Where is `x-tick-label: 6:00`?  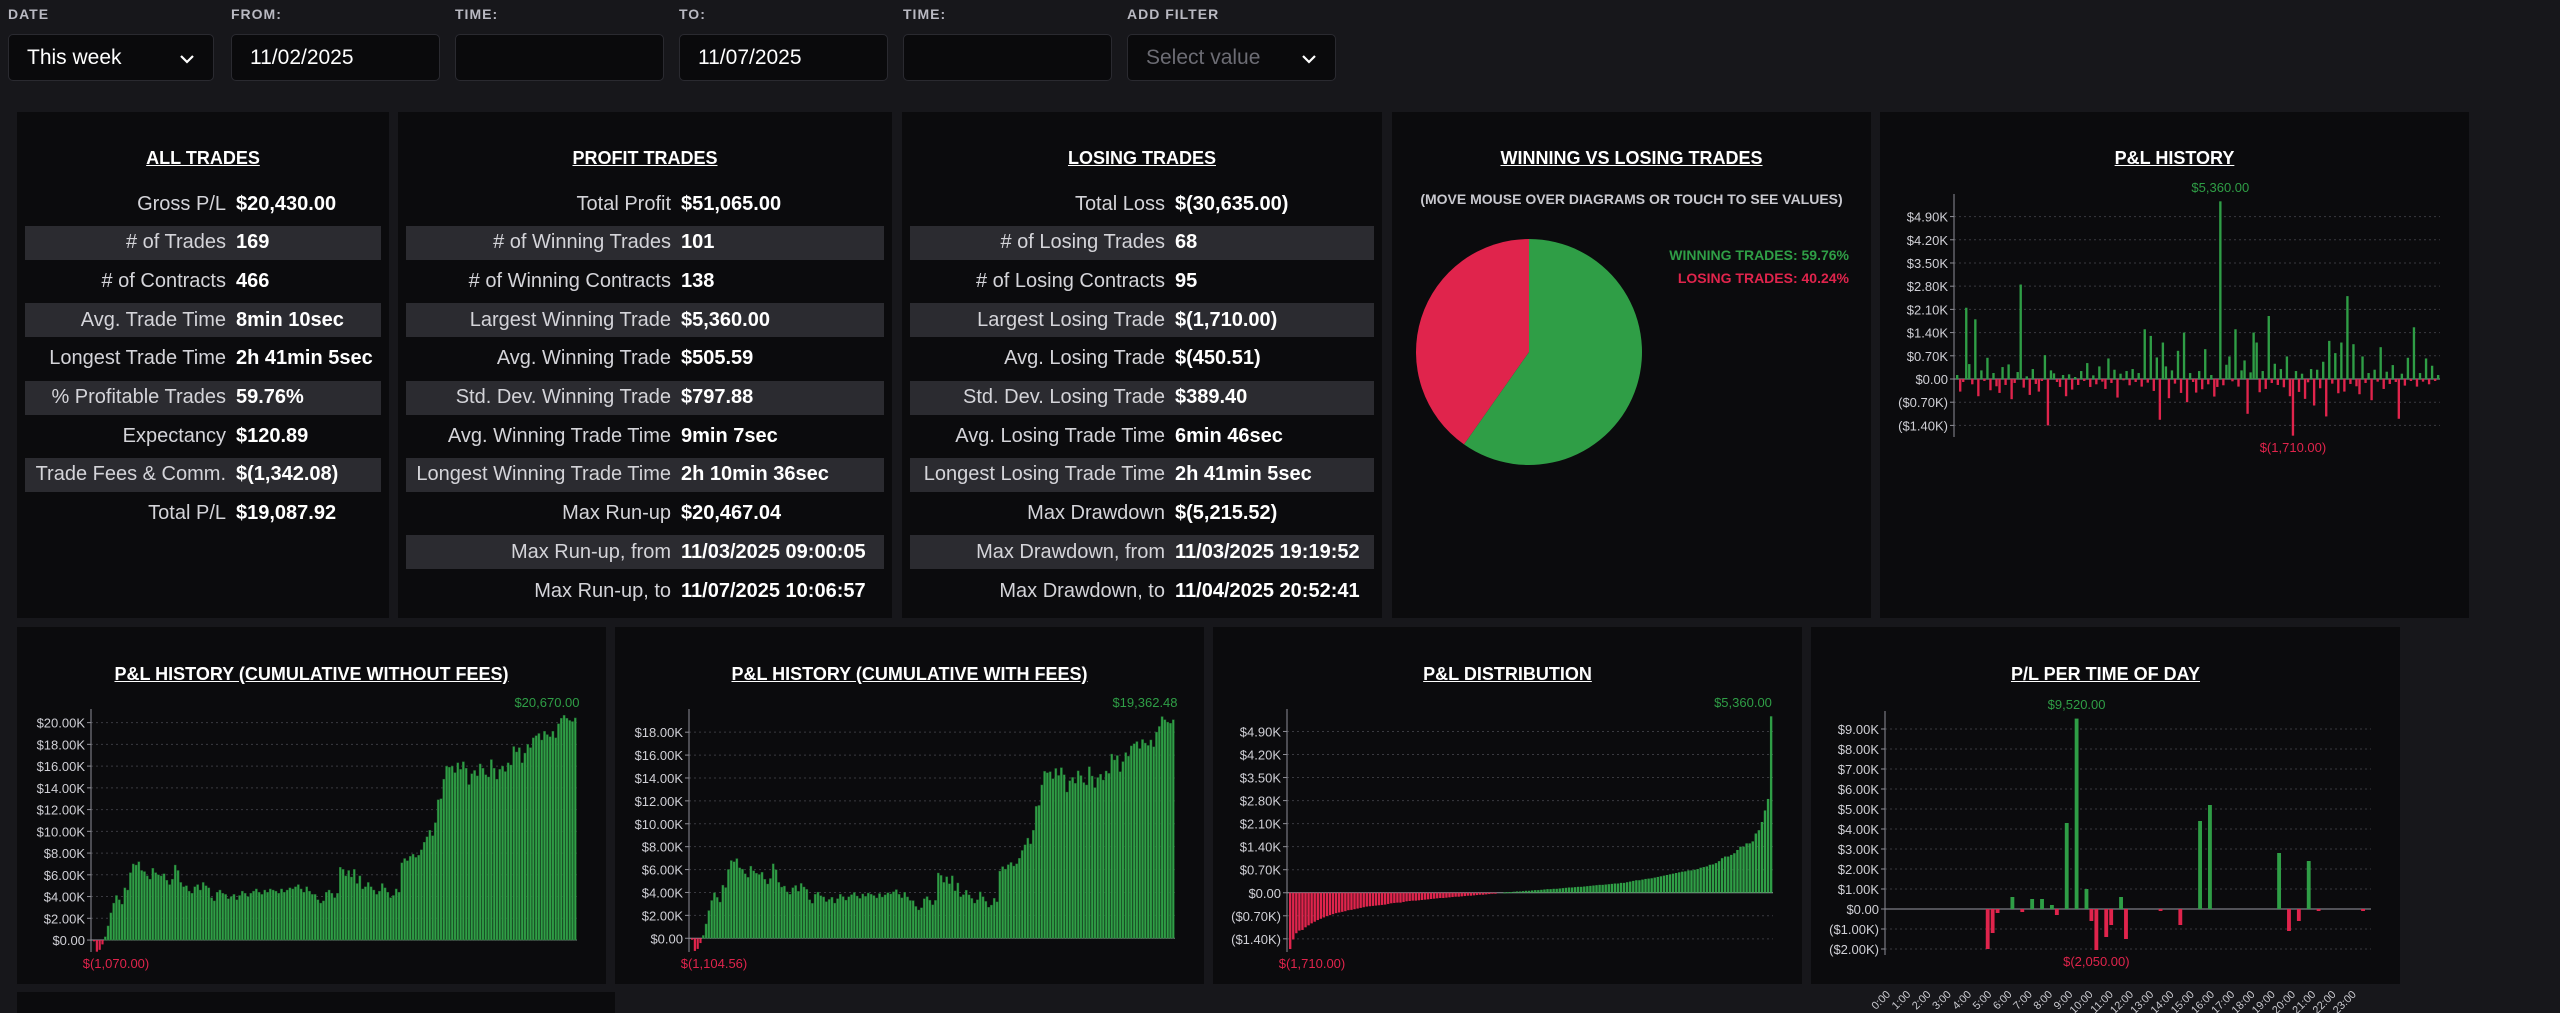 x-tick-label: 6:00 is located at coordinates (2003, 1001).